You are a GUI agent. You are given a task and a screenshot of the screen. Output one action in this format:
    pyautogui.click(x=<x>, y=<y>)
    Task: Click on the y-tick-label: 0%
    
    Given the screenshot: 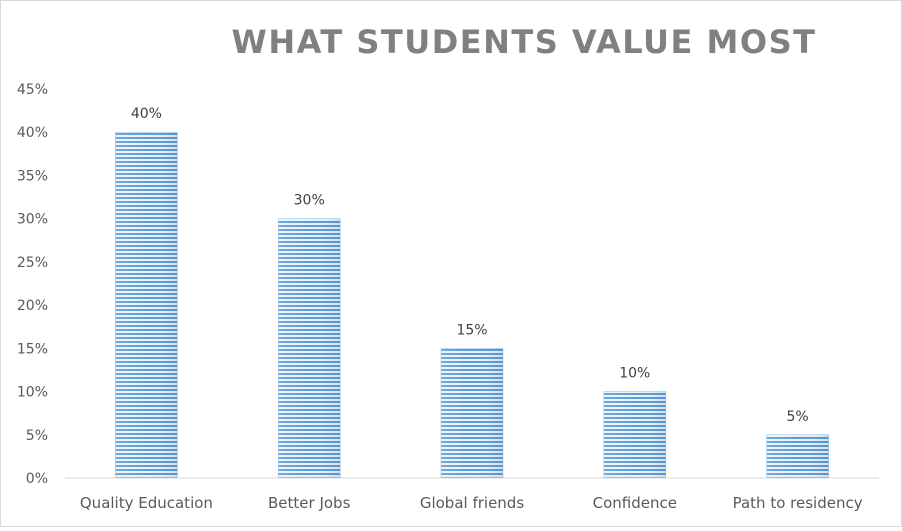 What is the action you would take?
    pyautogui.click(x=37, y=479)
    